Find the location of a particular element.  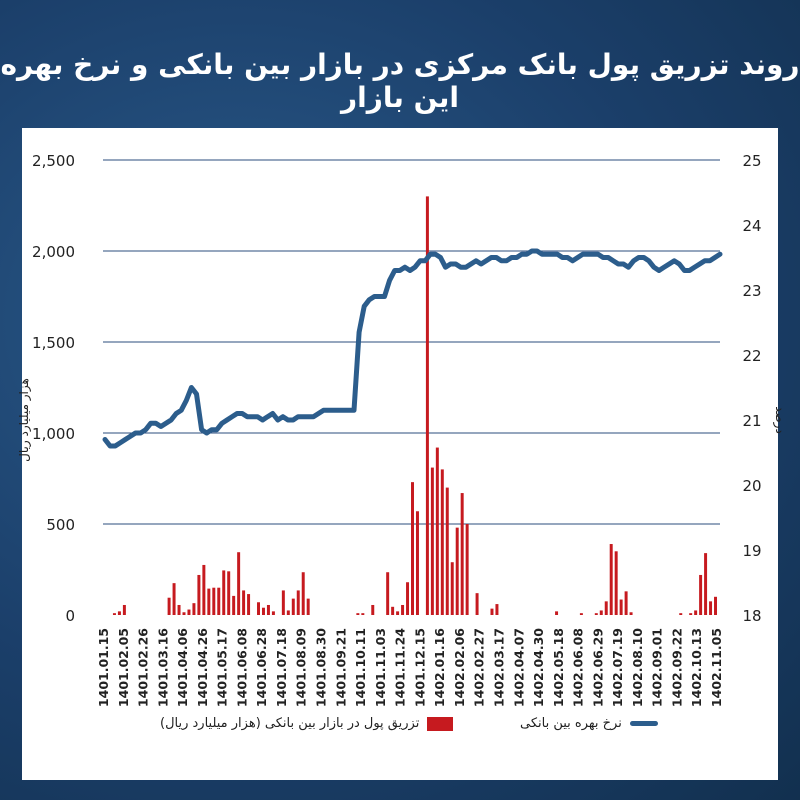

x-tick-label: 1401.04.06 is located at coordinates (182, 667).